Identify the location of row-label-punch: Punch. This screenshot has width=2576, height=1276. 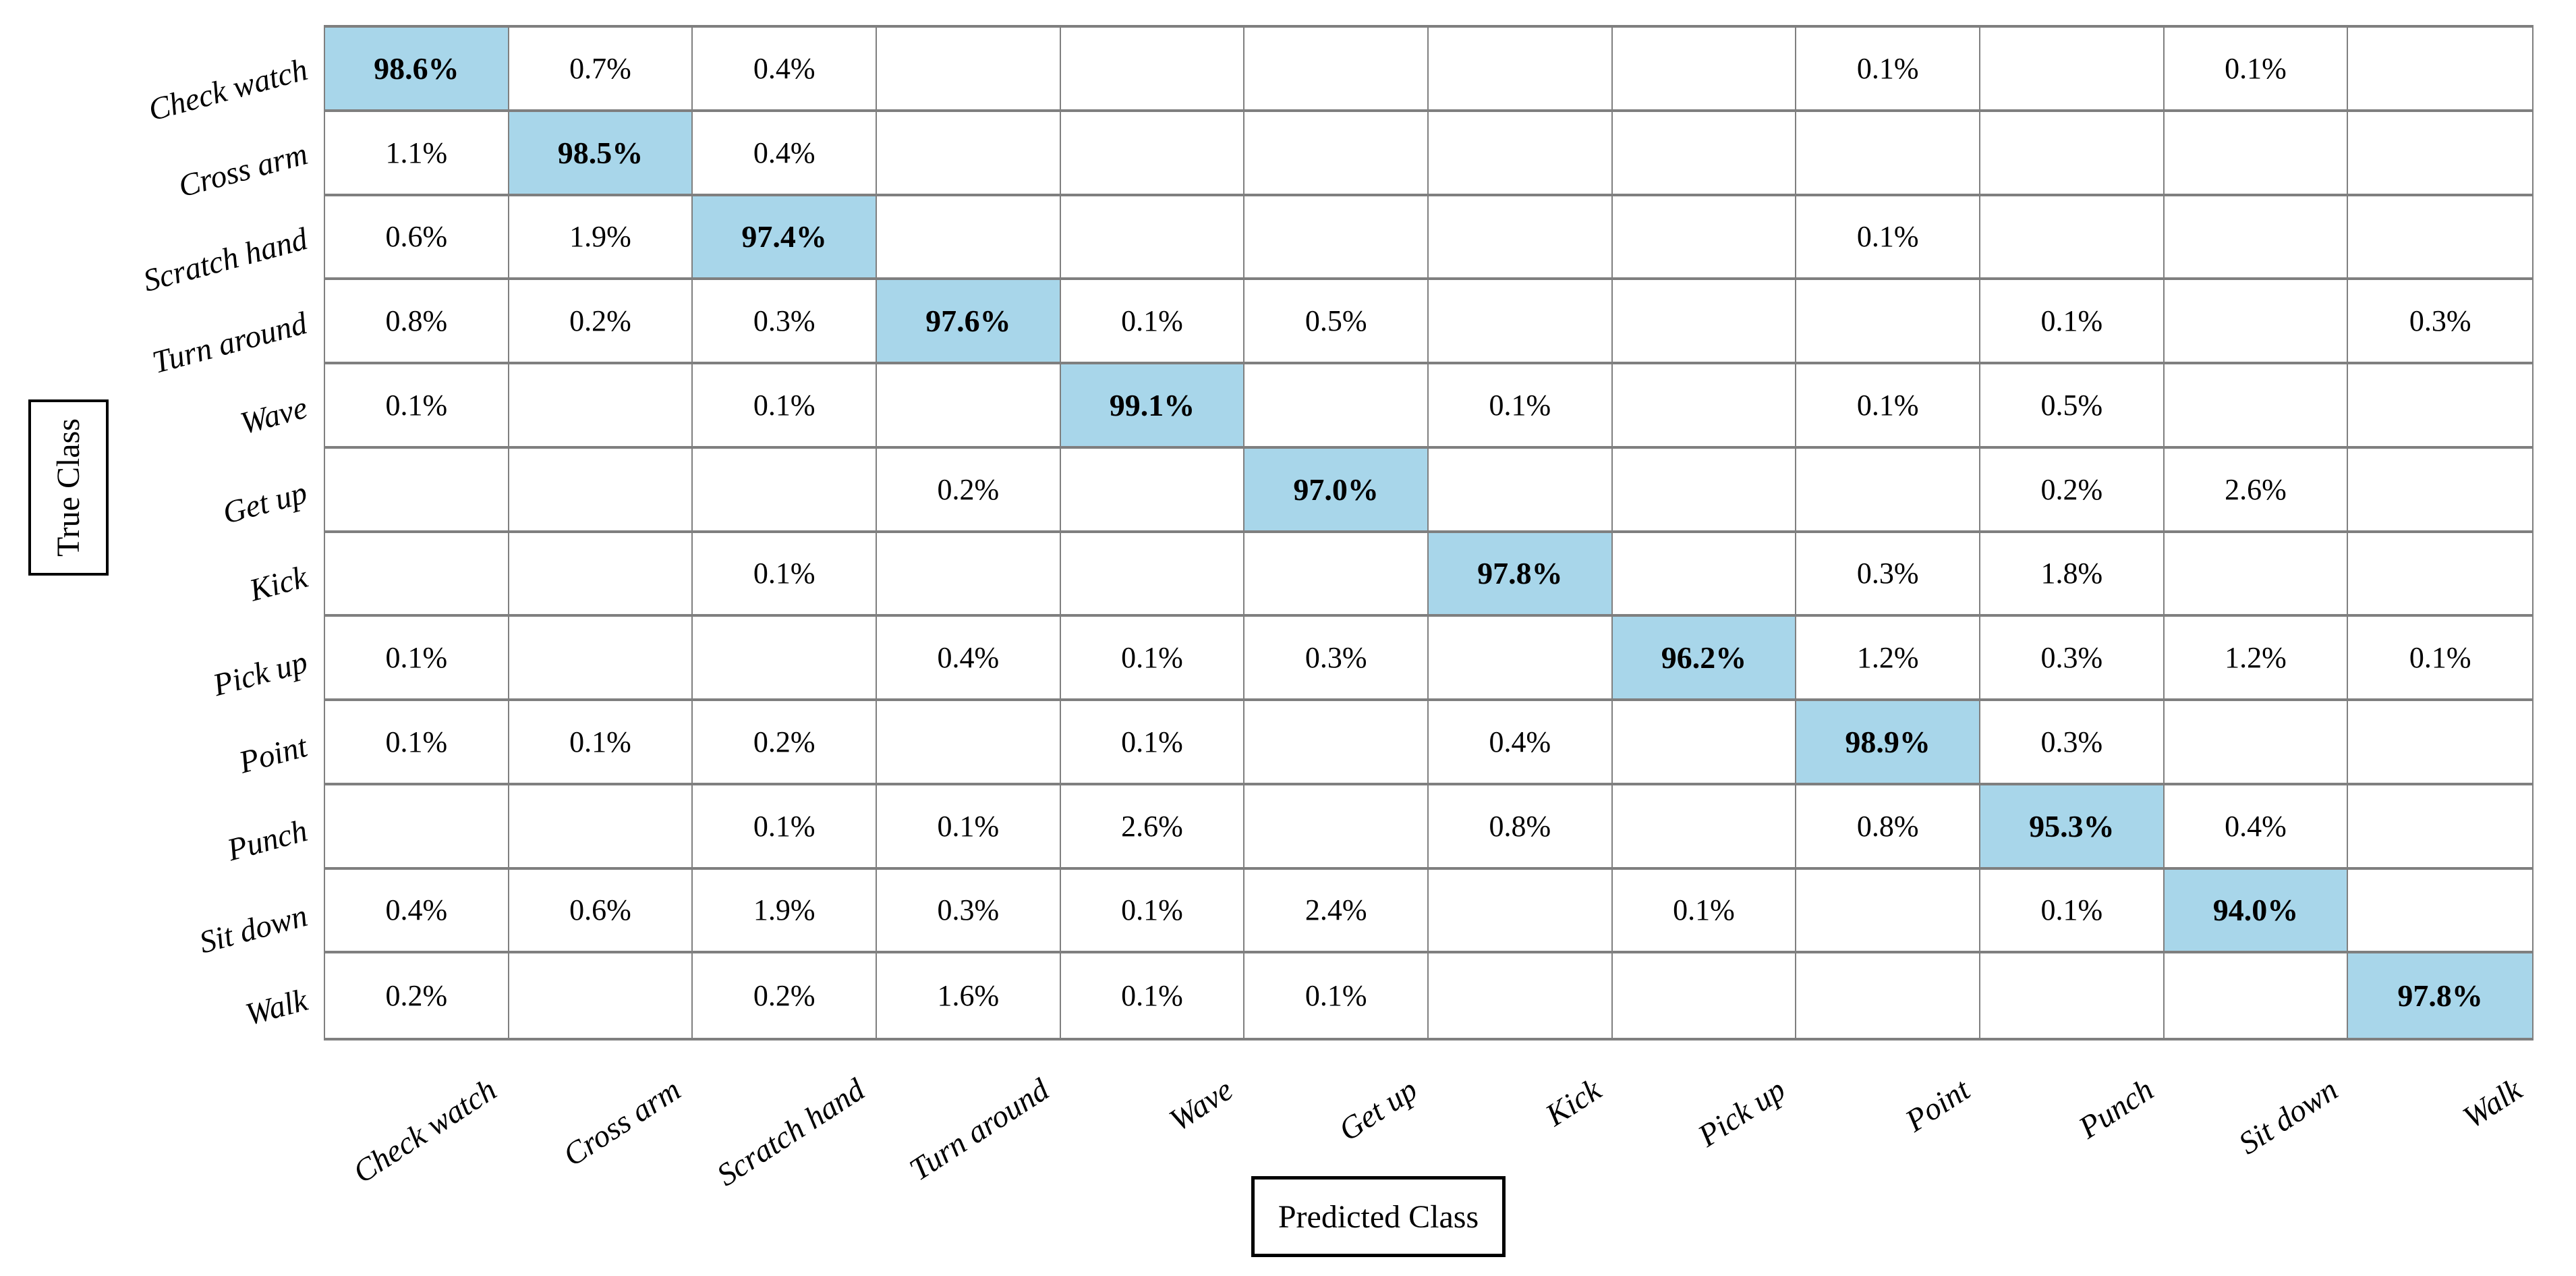
(267, 840).